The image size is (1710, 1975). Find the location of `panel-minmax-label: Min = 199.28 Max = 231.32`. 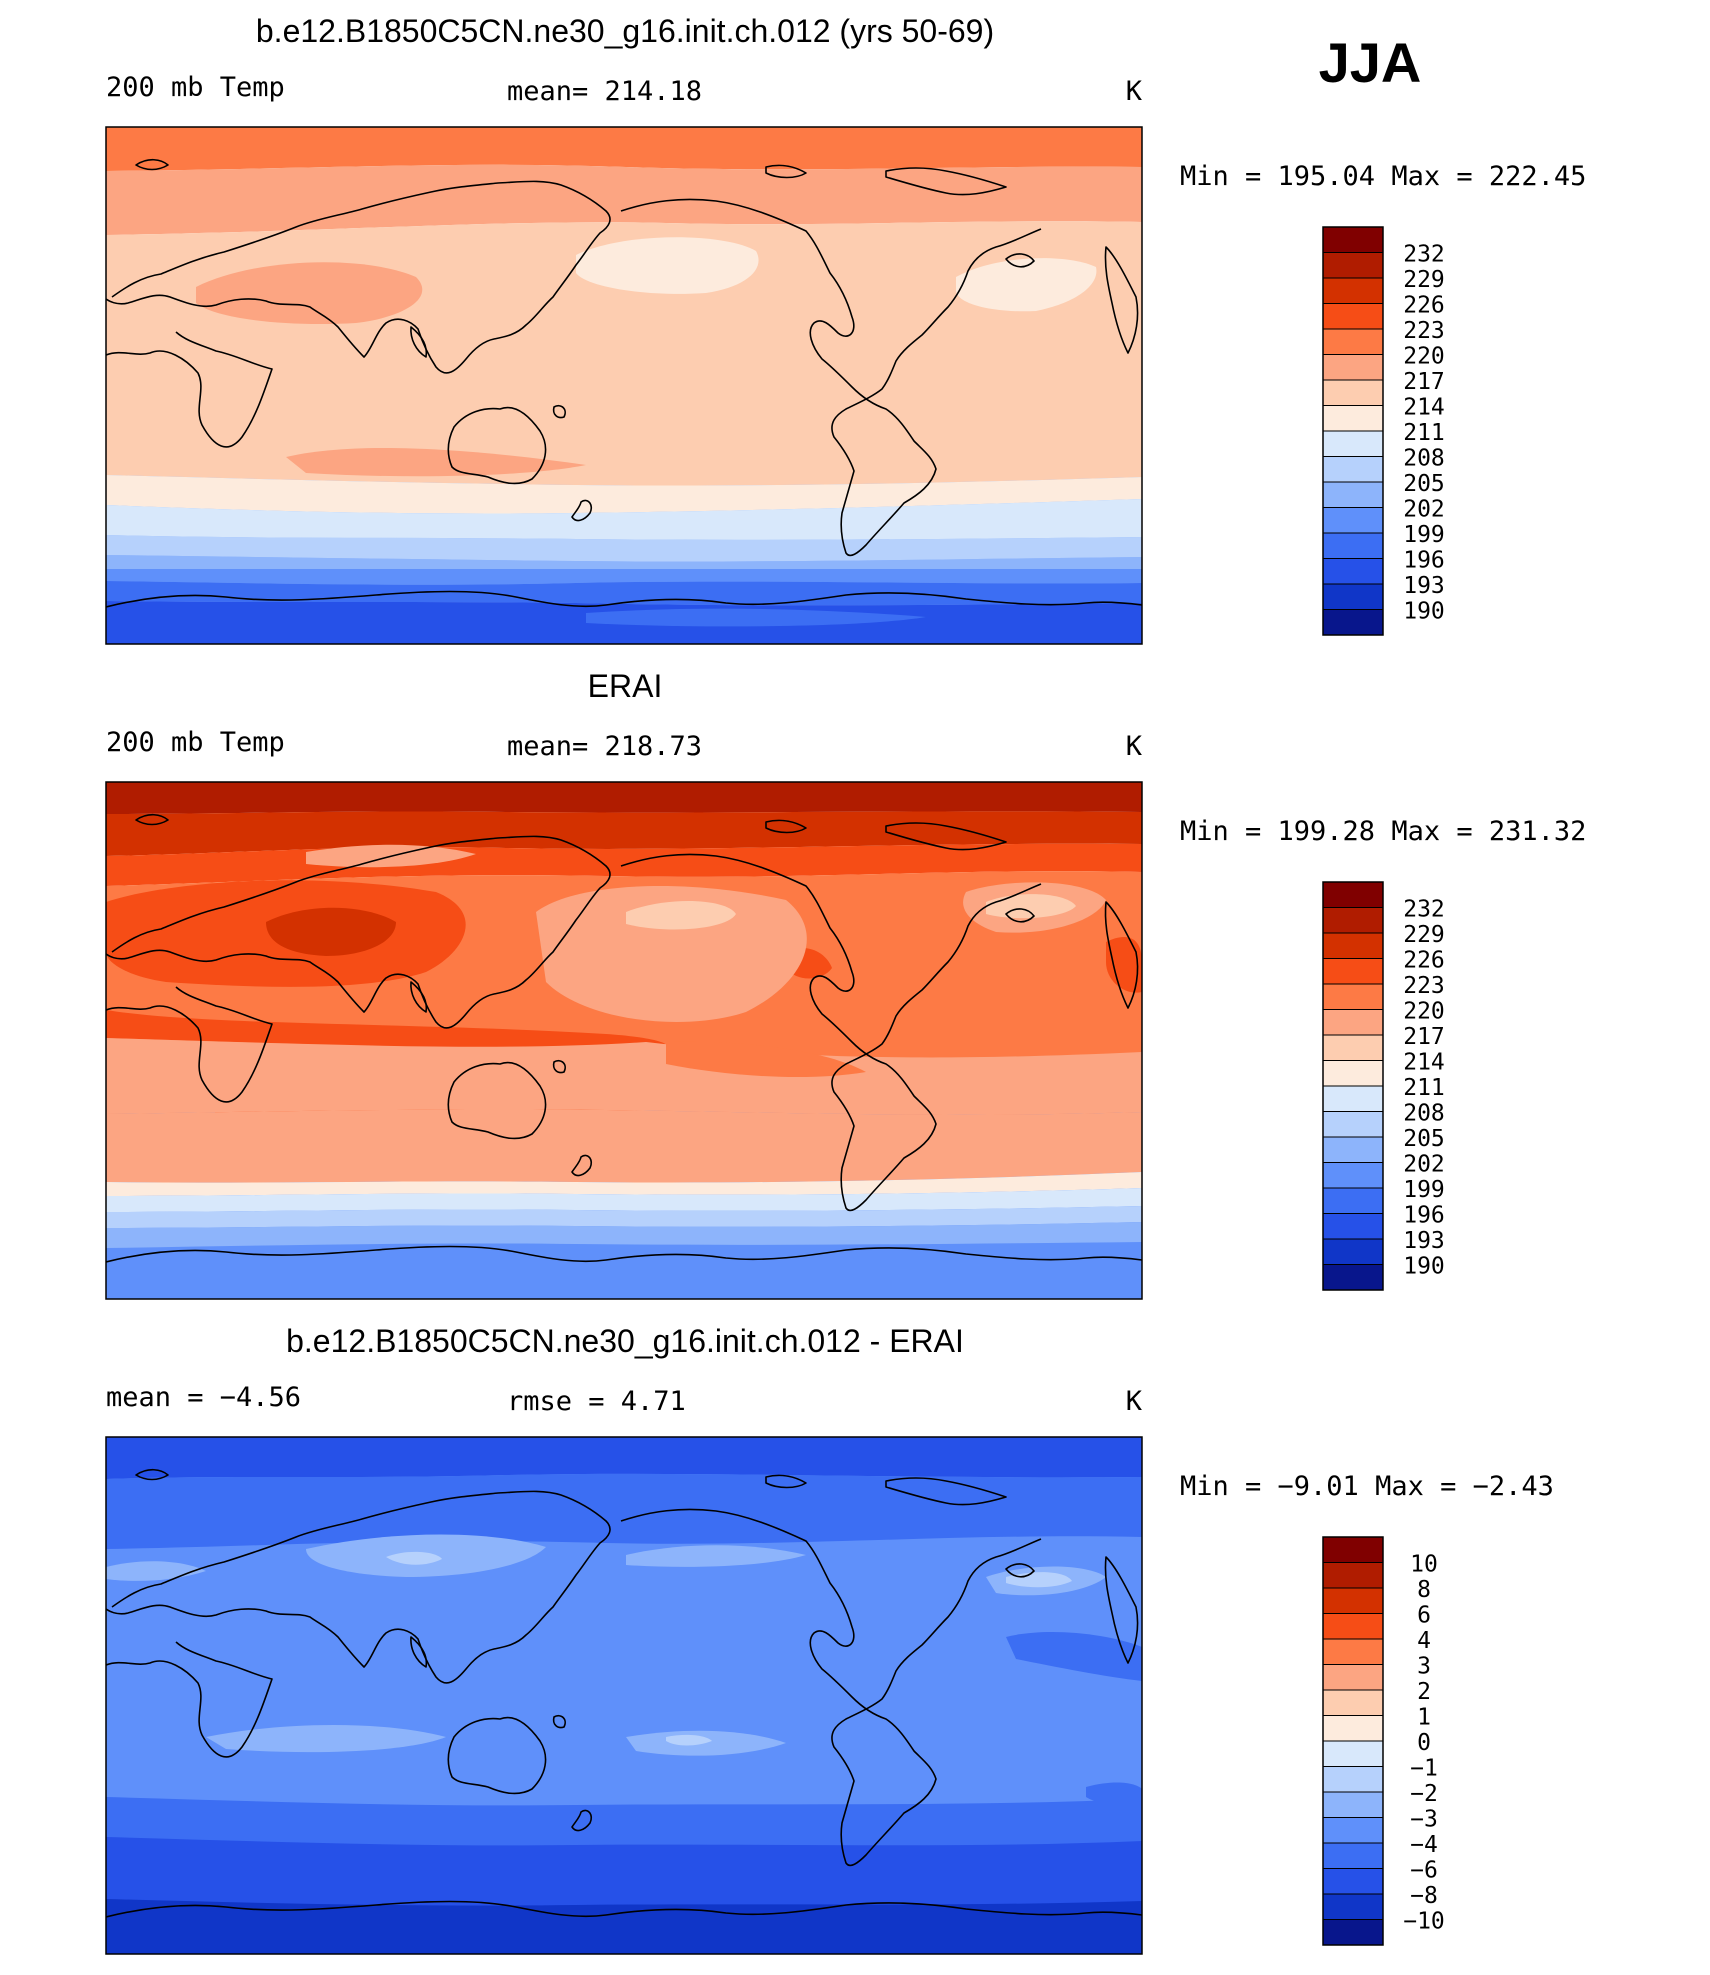

panel-minmax-label: Min = 199.28 Max = 231.32 is located at coordinates (1383, 831).